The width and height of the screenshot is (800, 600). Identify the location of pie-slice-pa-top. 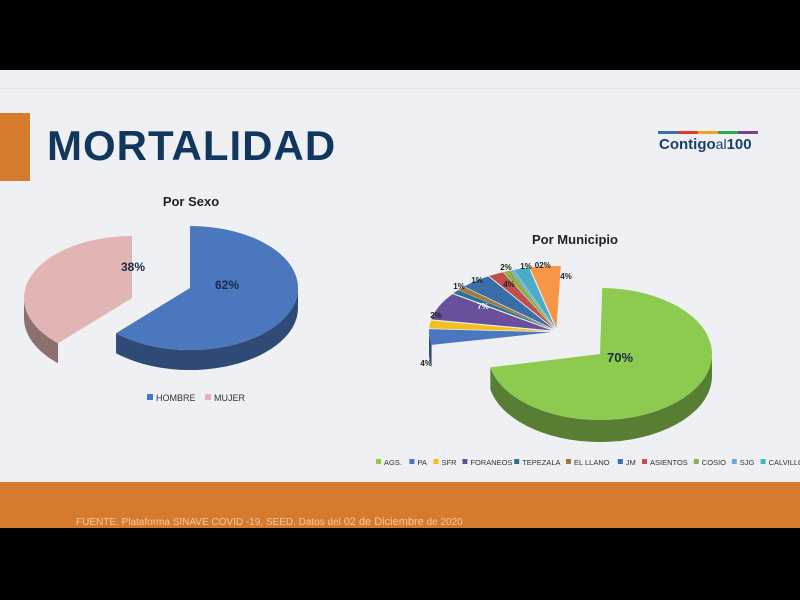
(490, 337).